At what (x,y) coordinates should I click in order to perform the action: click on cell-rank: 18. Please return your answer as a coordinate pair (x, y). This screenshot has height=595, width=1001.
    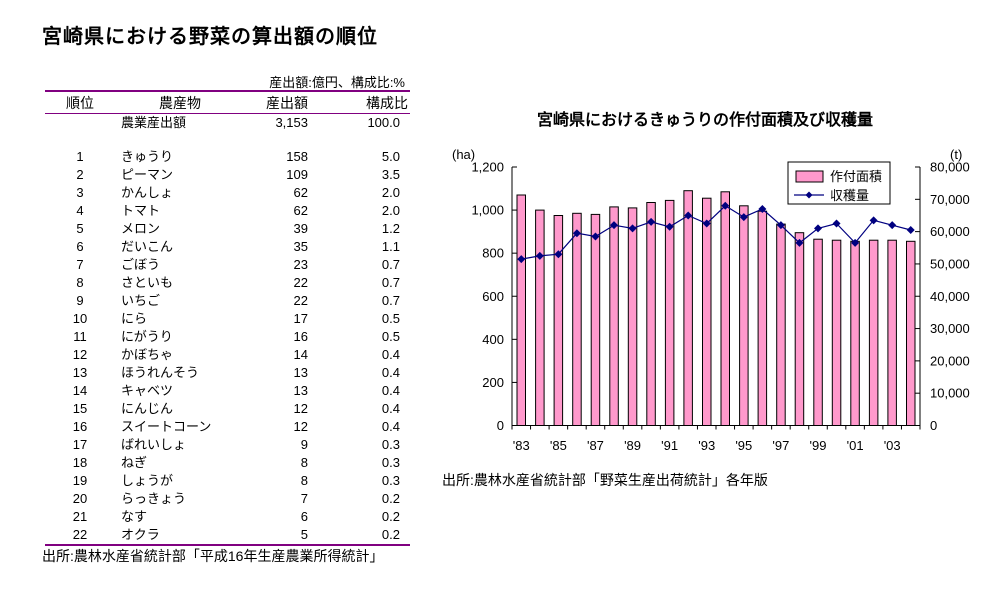
    Looking at the image, I should click on (80, 462).